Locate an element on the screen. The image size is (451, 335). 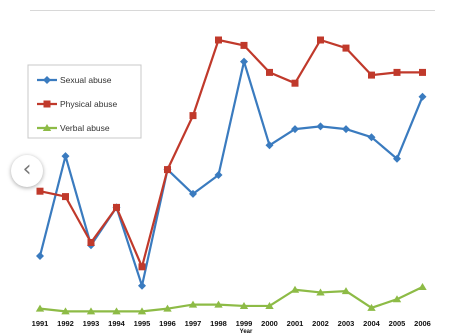
previous-button: ‹ is located at coordinates (27, 171).